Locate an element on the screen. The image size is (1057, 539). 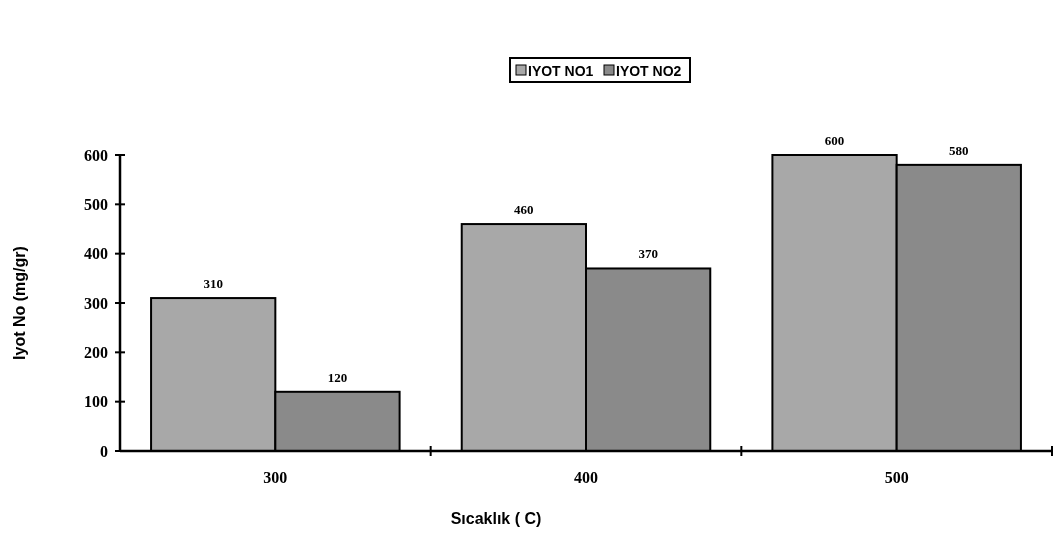
data-label: 310 is located at coordinates (213, 284).